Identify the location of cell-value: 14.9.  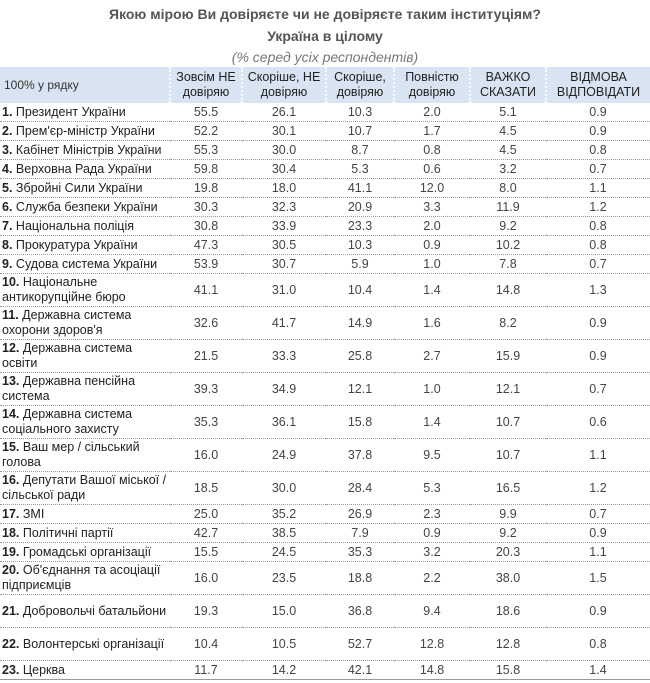
(360, 323).